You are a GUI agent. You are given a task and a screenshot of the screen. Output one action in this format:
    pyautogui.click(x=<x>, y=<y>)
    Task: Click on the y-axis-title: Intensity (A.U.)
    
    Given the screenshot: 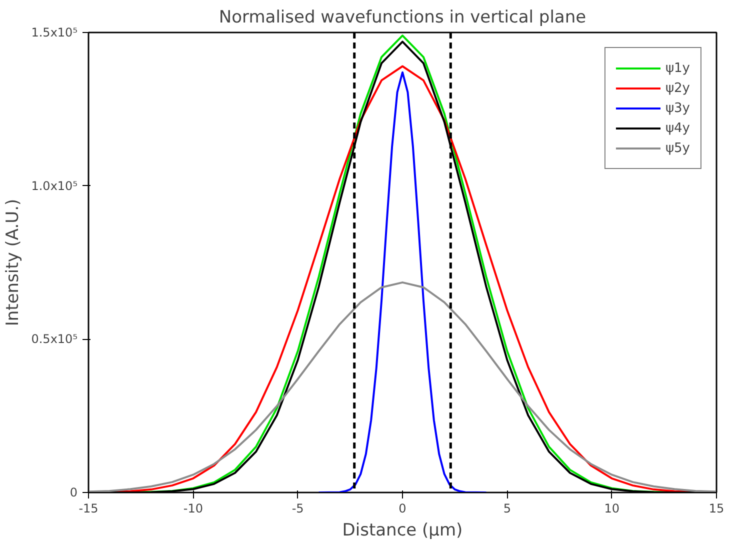 What is the action you would take?
    pyautogui.click(x=13, y=262)
    